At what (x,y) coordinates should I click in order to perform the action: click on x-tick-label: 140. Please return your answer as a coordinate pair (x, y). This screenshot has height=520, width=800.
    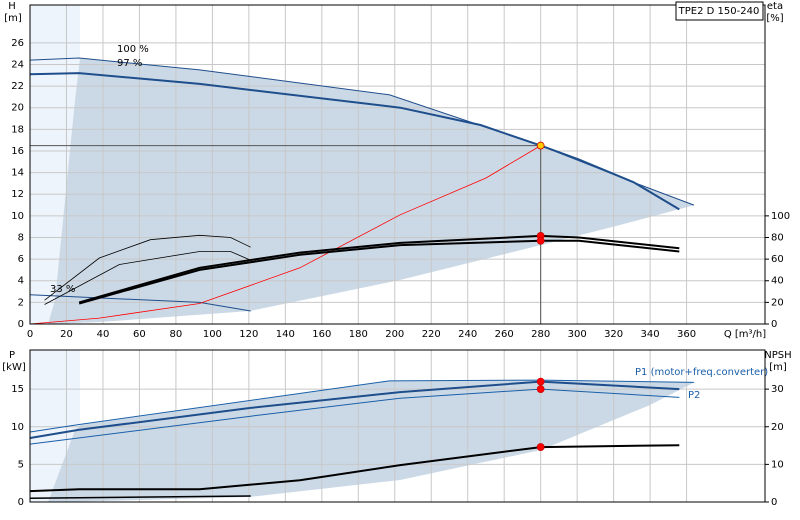
    Looking at the image, I should click on (285, 334).